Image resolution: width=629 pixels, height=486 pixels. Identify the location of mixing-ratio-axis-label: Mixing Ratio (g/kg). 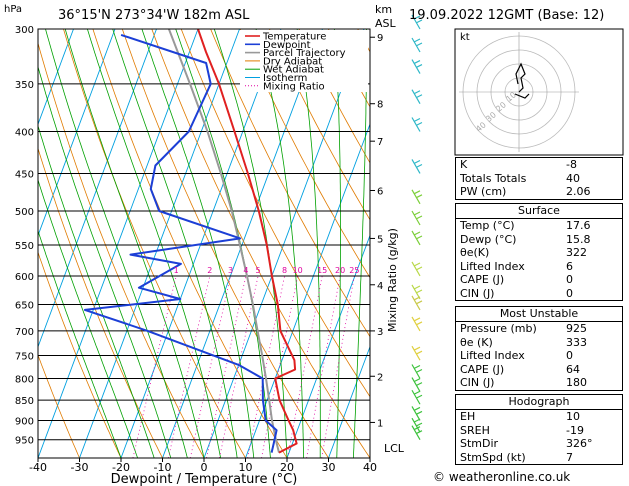
(392, 280).